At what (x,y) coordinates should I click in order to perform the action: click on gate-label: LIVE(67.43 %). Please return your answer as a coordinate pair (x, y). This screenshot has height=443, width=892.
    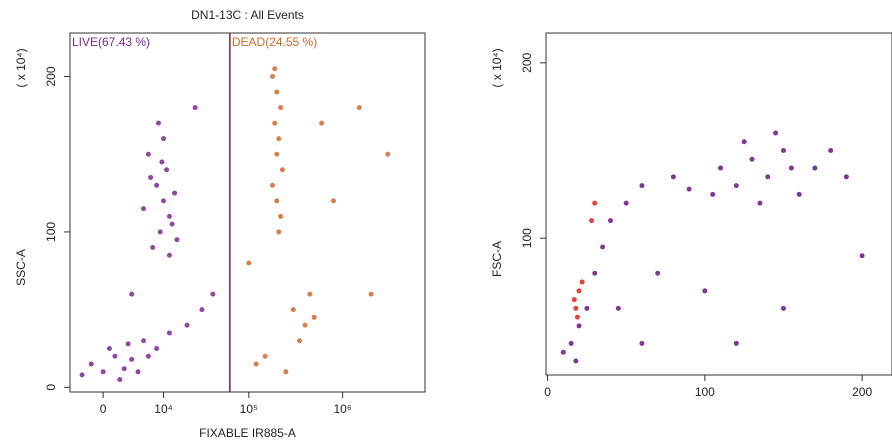
    Looking at the image, I should click on (111, 42).